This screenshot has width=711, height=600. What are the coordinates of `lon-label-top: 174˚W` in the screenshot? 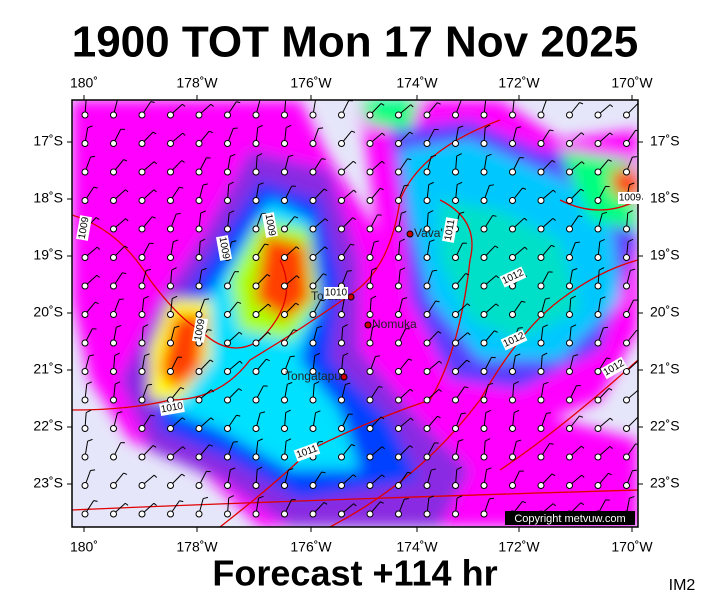 It's located at (417, 83).